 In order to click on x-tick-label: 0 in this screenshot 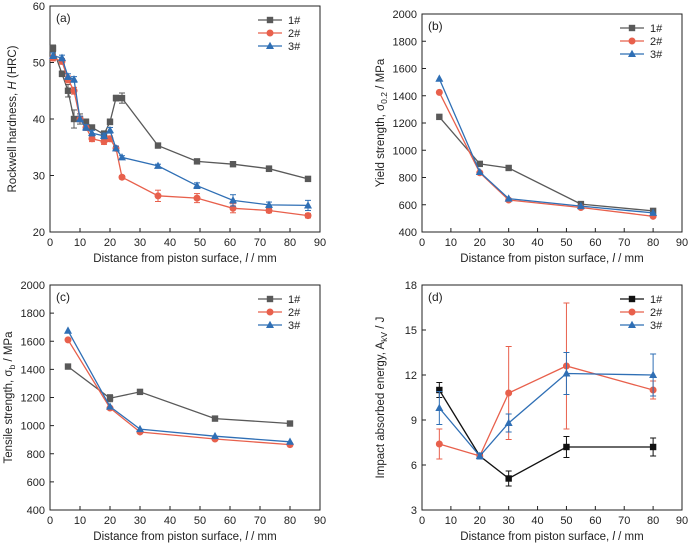, I will do `click(422, 243)`.